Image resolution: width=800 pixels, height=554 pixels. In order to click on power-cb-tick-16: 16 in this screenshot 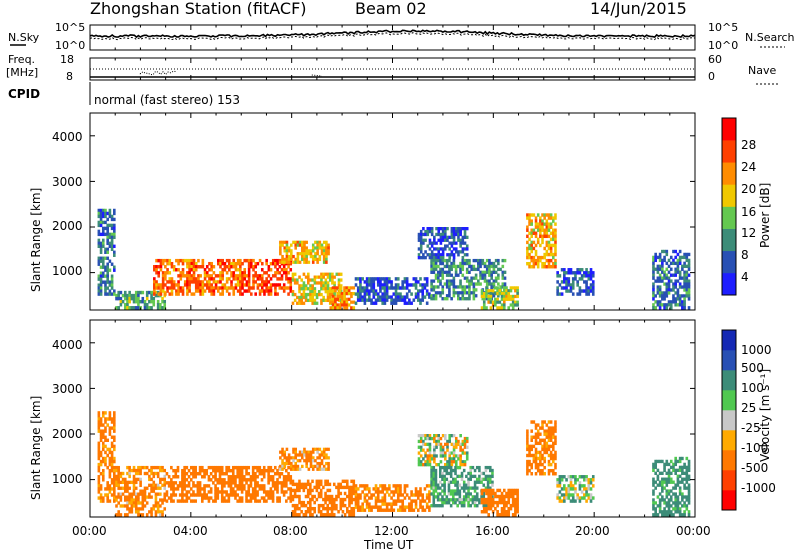, I will do `click(748, 212)`.